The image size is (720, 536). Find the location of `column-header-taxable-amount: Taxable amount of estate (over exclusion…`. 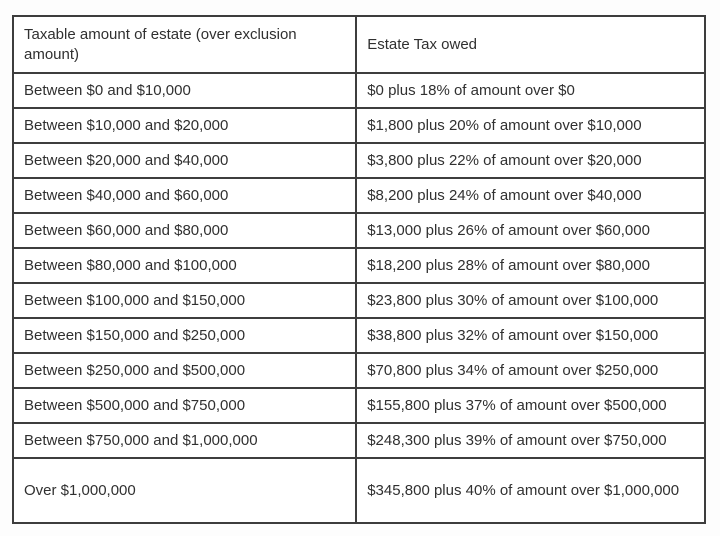

column-header-taxable-amount: Taxable amount of estate (over exclusion… is located at coordinates (184, 44).